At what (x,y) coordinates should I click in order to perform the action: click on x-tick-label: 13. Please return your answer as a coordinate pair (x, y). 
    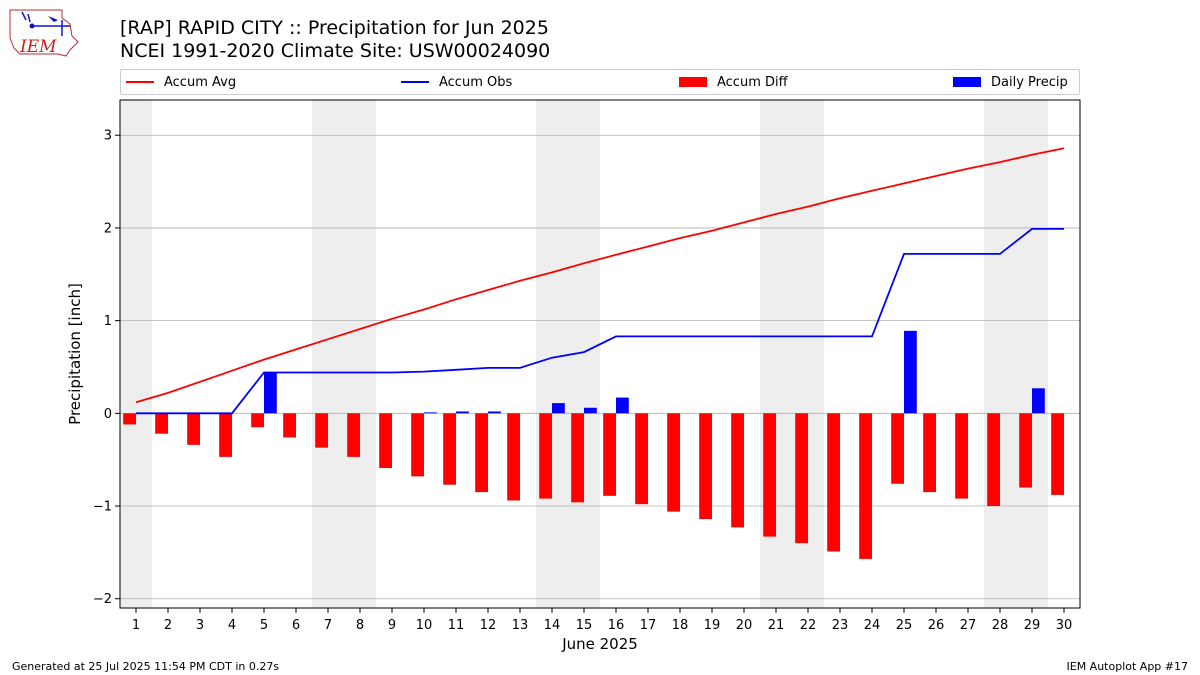
    Looking at the image, I should click on (520, 625).